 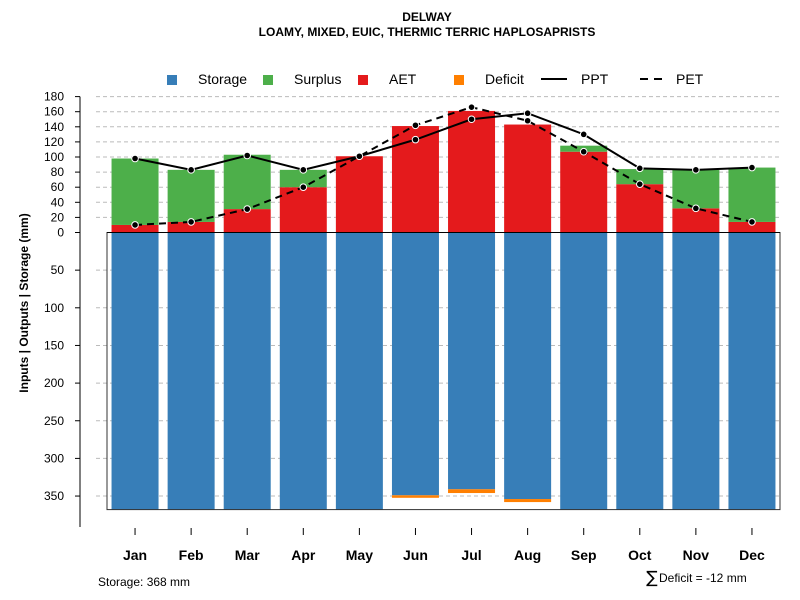 What do you see at coordinates (435, 79) in the screenshot?
I see `legend: Storage Surplus AET Deficit PPT PET` at bounding box center [435, 79].